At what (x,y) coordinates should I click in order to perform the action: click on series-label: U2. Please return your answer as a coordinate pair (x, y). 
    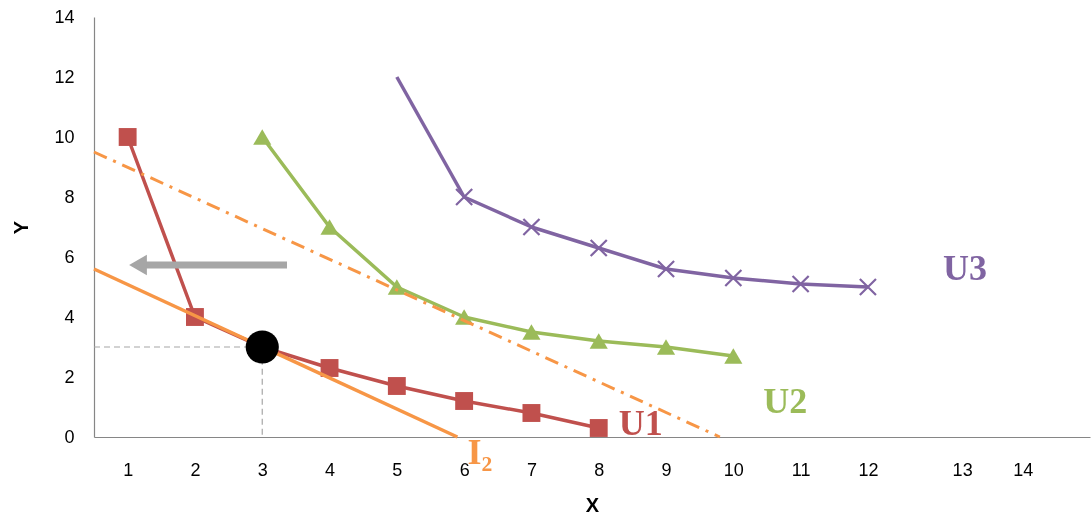
    Looking at the image, I should click on (785, 401).